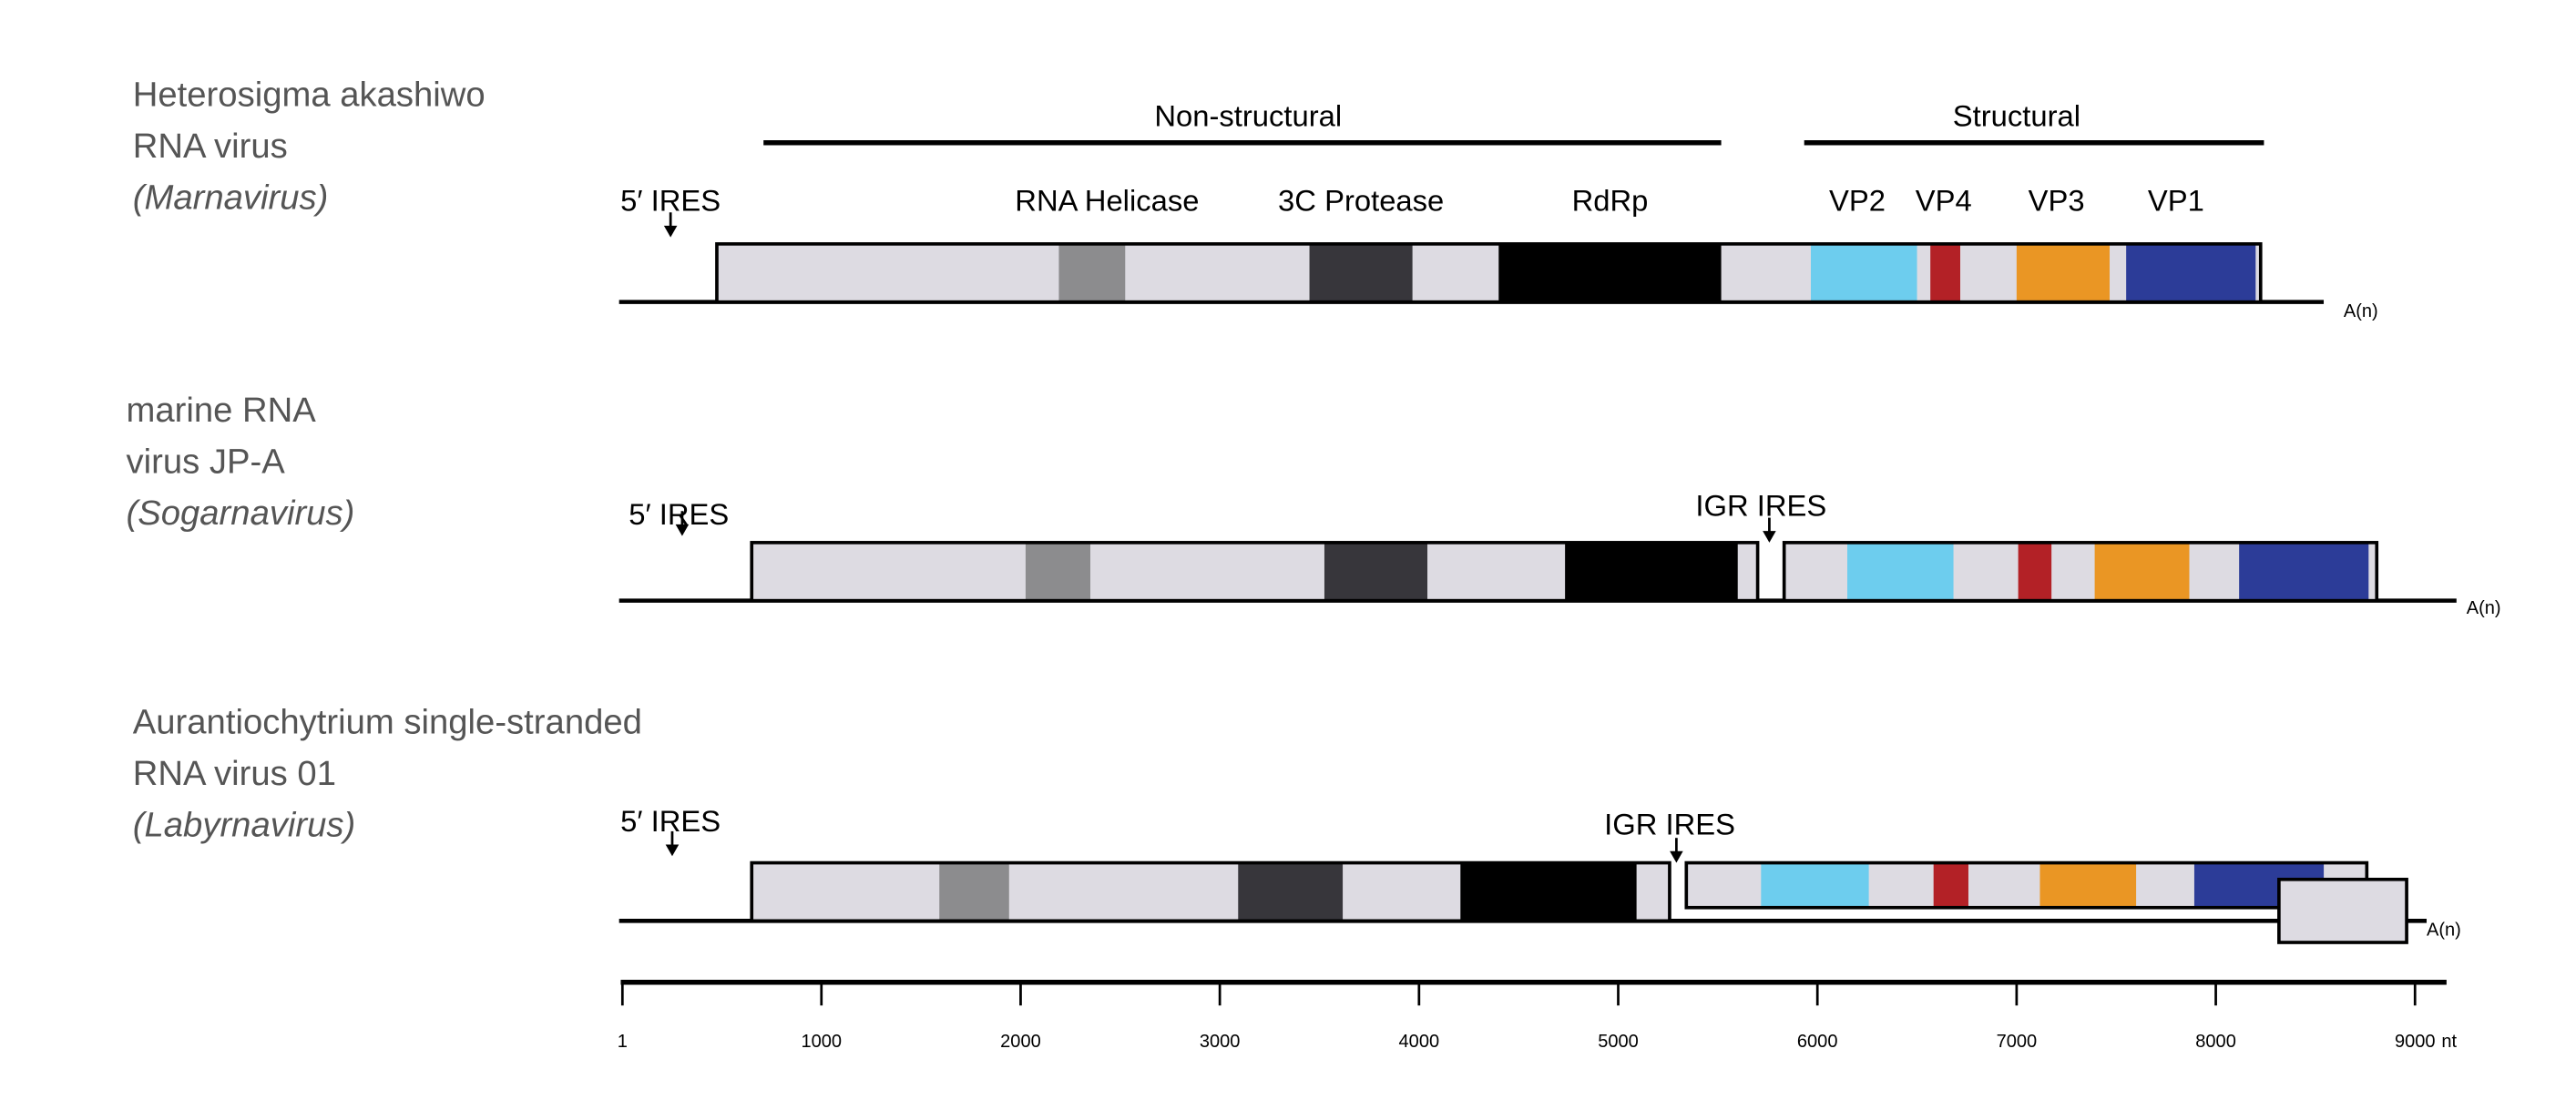 The width and height of the screenshot is (2576, 1120). Describe the element at coordinates (1760, 506) in the screenshot. I see `igr-ires-label-2: IGR IRES` at that location.